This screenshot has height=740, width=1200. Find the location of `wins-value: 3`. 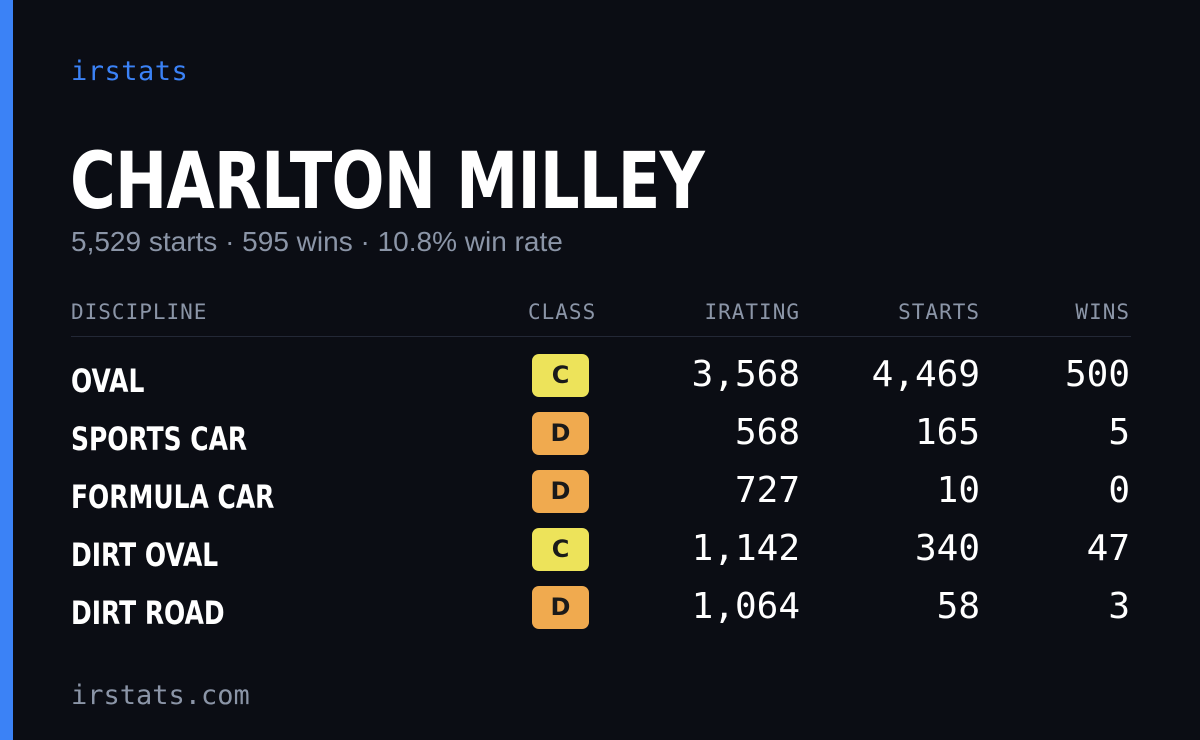

wins-value: 3 is located at coordinates (1119, 606).